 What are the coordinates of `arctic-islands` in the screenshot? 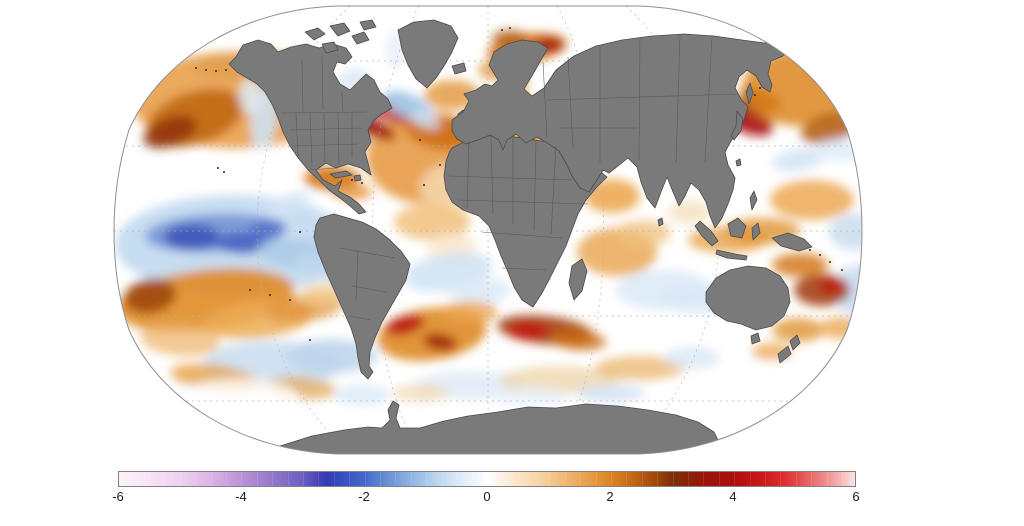 It's located at (340, 36).